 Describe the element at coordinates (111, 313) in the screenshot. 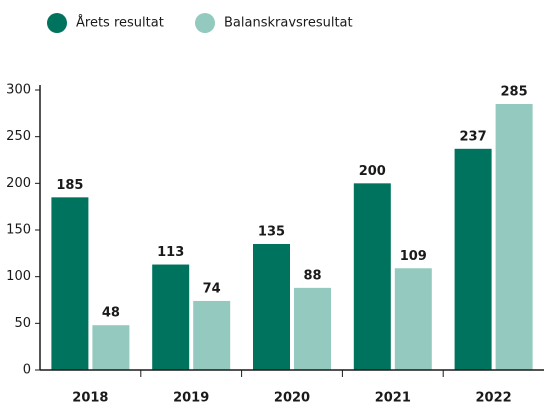

I see `value-label: 48` at that location.